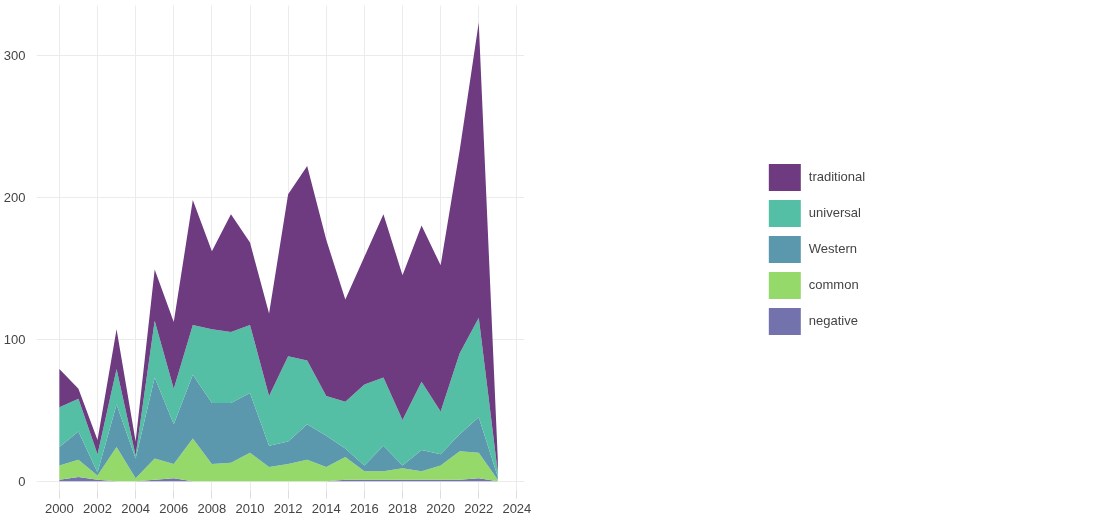 Image resolution: width=1113 pixels, height=522 pixels. What do you see at coordinates (22, 481) in the screenshot?
I see `y-tick-label: 0` at bounding box center [22, 481].